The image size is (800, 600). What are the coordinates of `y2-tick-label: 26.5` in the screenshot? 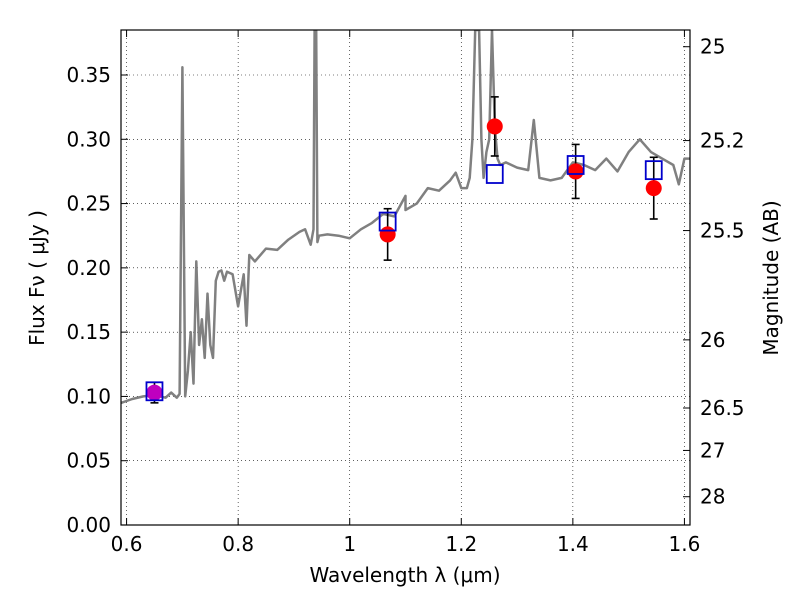 It's located at (722, 408).